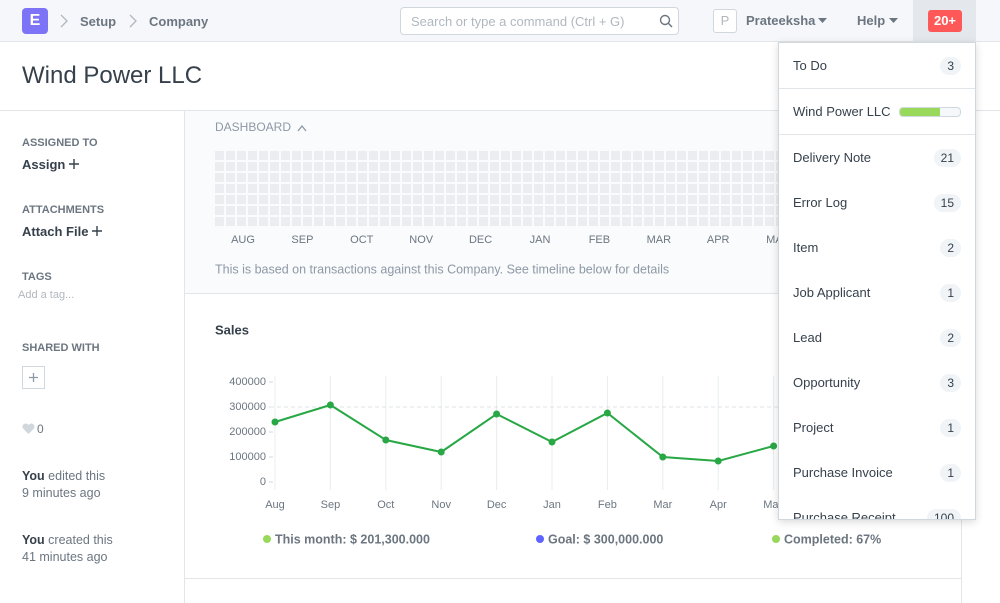 The image size is (1000, 603). What do you see at coordinates (871, 20) in the screenshot?
I see `help-menu: Help` at bounding box center [871, 20].